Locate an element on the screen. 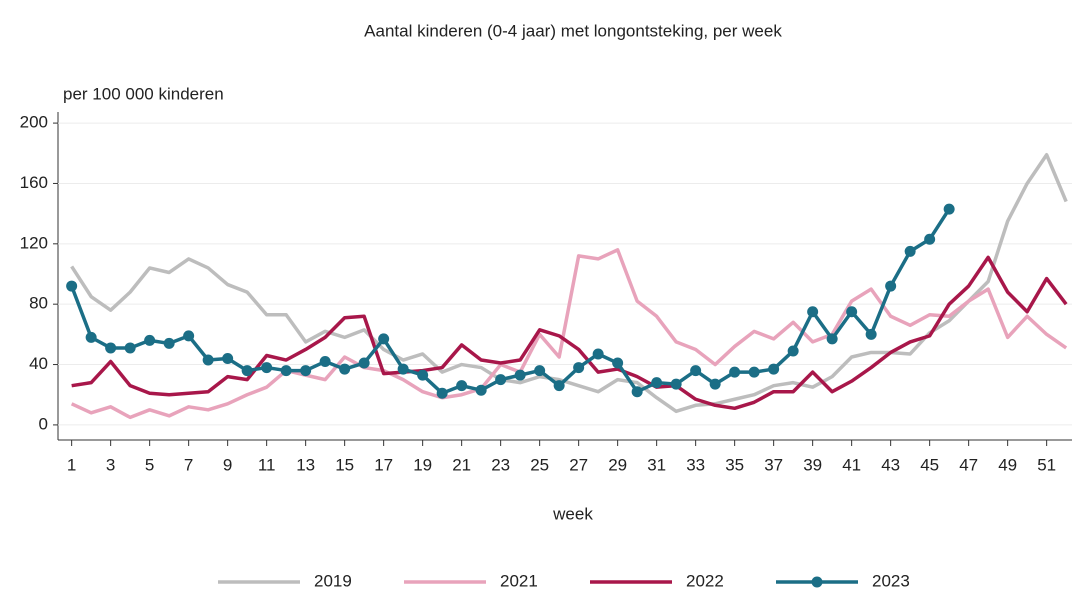 This screenshot has height=616, width=1088. x-axis-label: week is located at coordinates (572, 513).